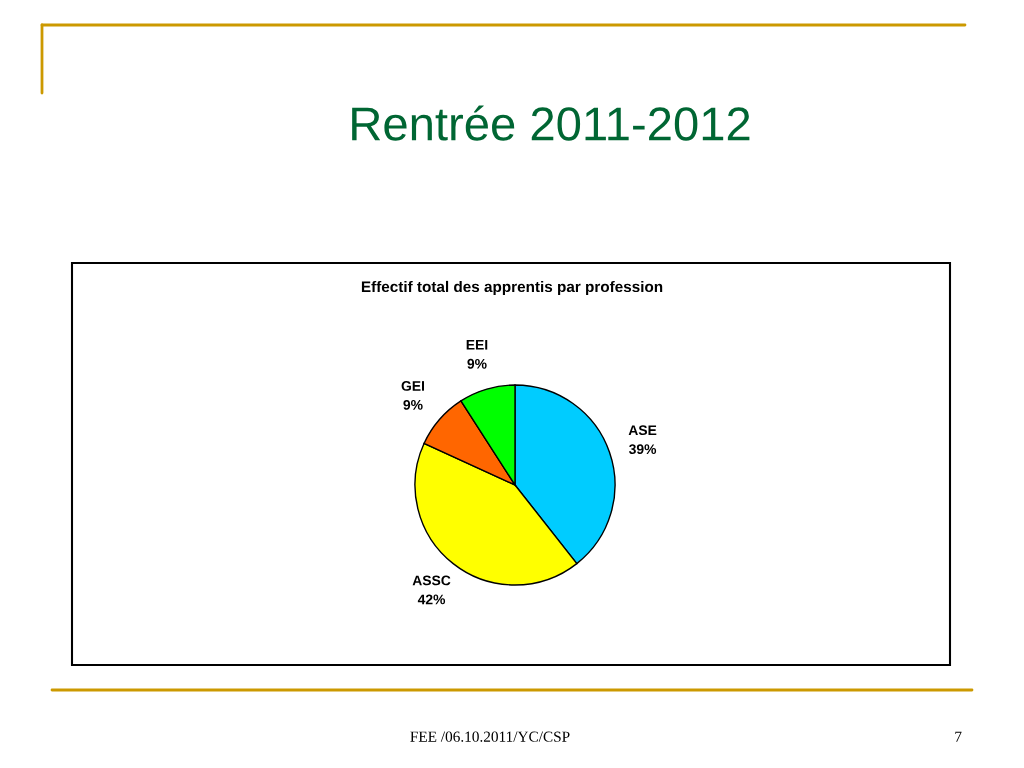 The height and width of the screenshot is (768, 1024). Describe the element at coordinates (642, 430) in the screenshot. I see `slice-label: ASE` at that location.